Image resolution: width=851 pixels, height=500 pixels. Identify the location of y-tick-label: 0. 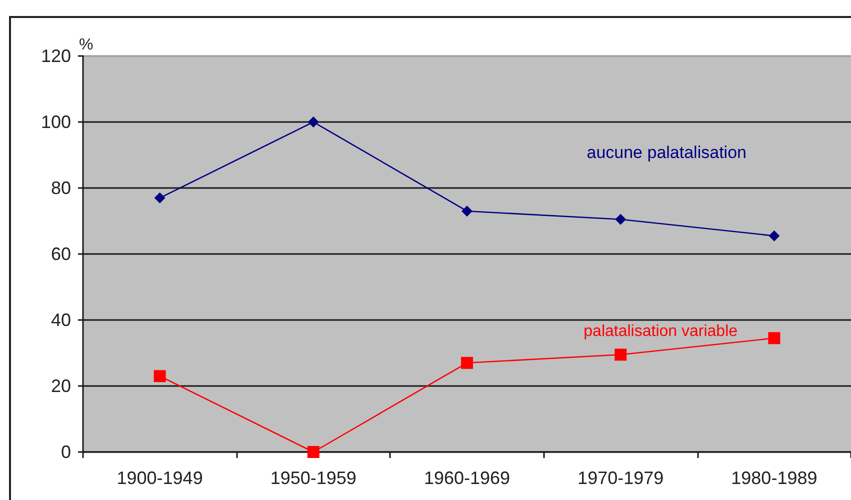
(65, 452).